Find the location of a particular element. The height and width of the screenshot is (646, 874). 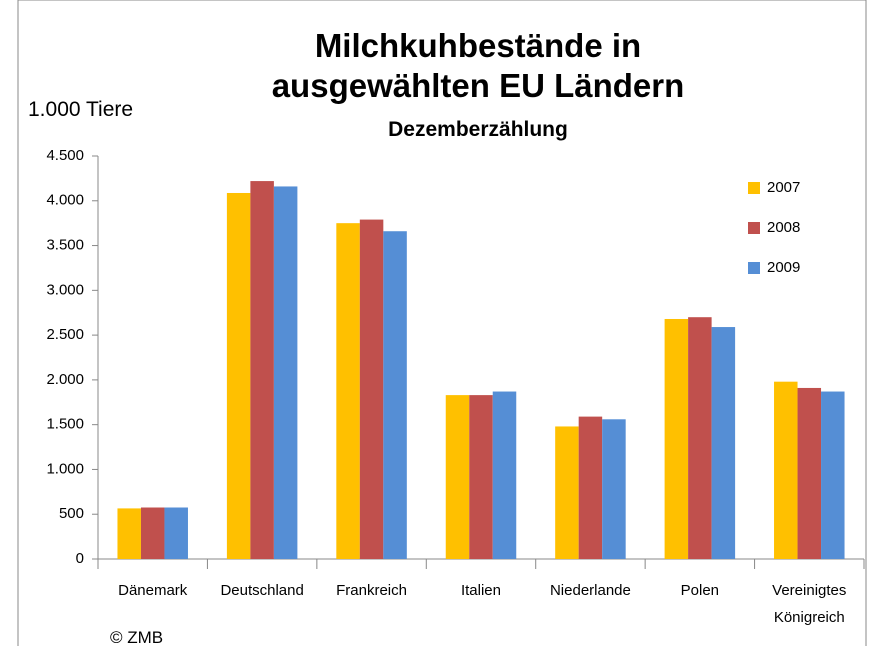

annotation: © ZMB is located at coordinates (137, 637).